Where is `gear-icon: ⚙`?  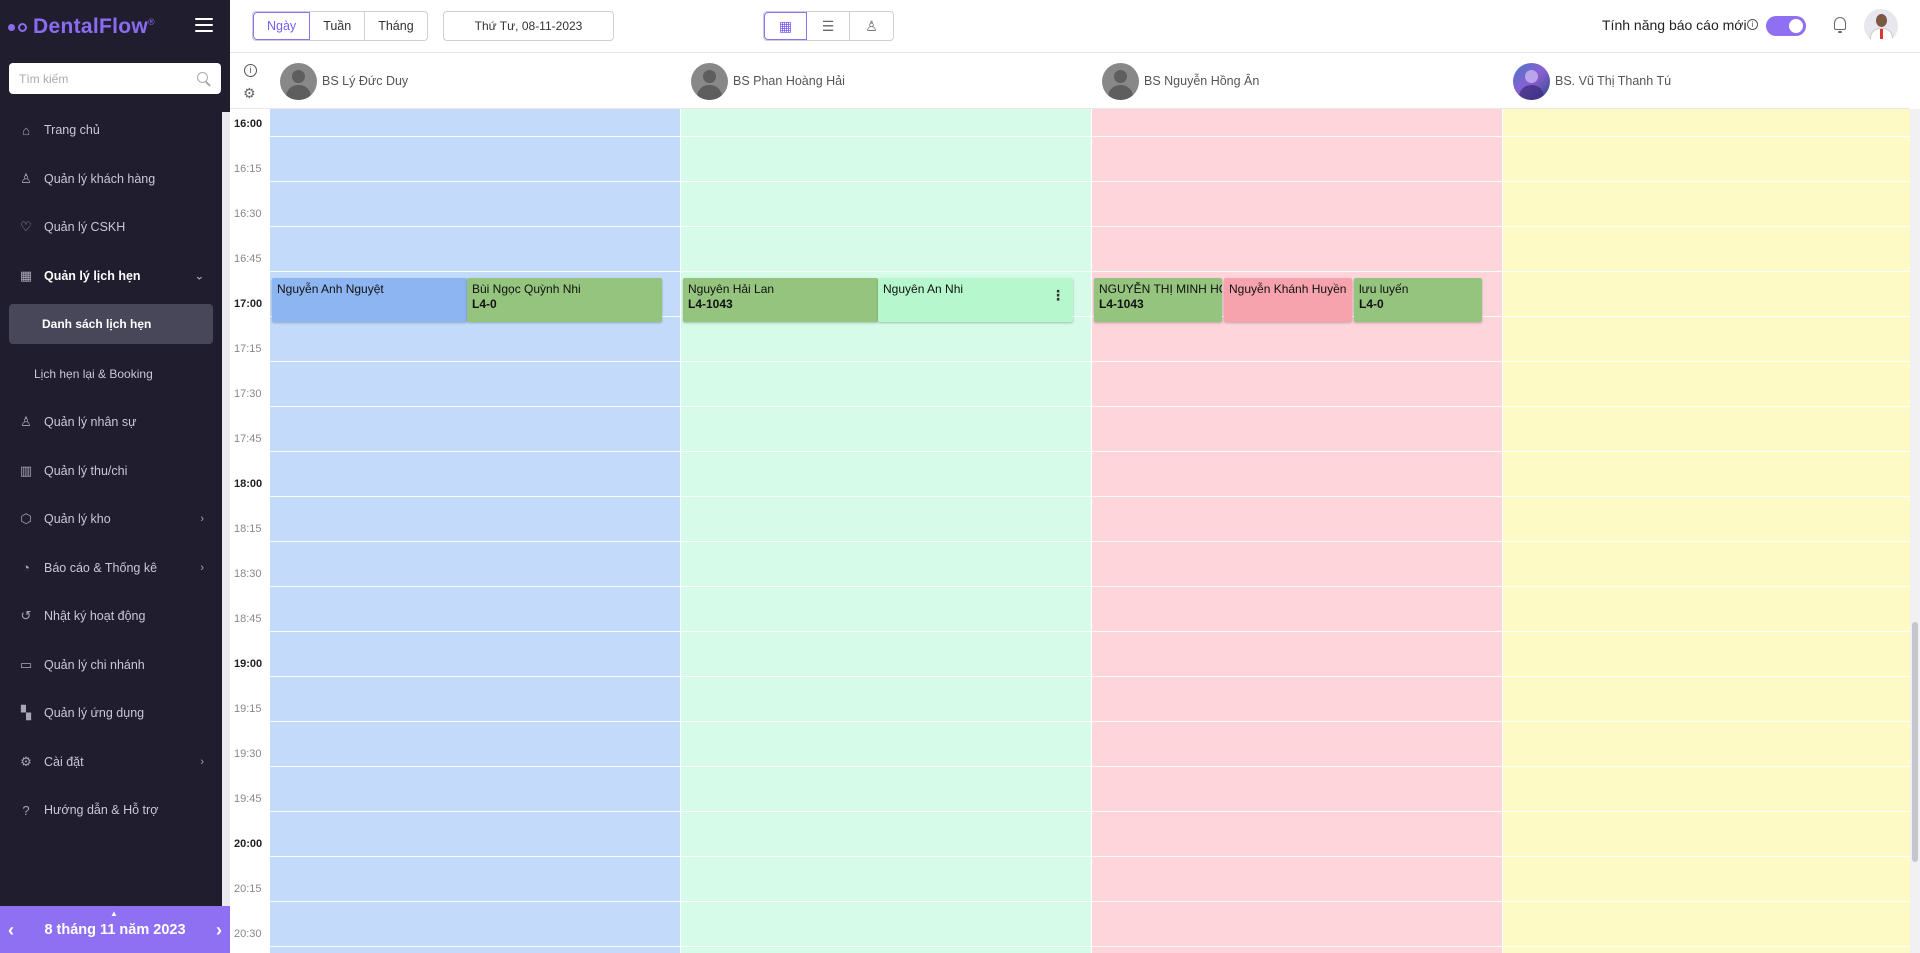 gear-icon: ⚙ is located at coordinates (26, 761).